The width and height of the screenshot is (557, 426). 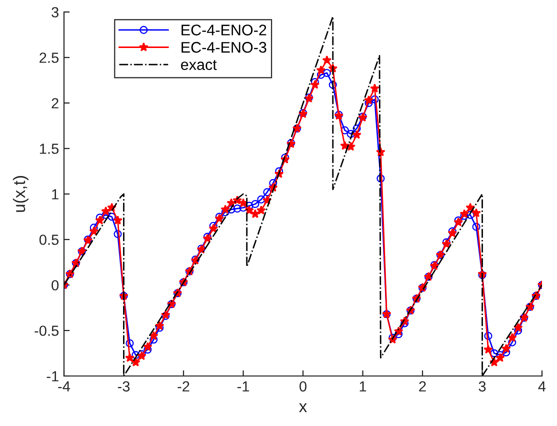 What do you see at coordinates (49, 239) in the screenshot?
I see `y-tick-label: 0.5` at bounding box center [49, 239].